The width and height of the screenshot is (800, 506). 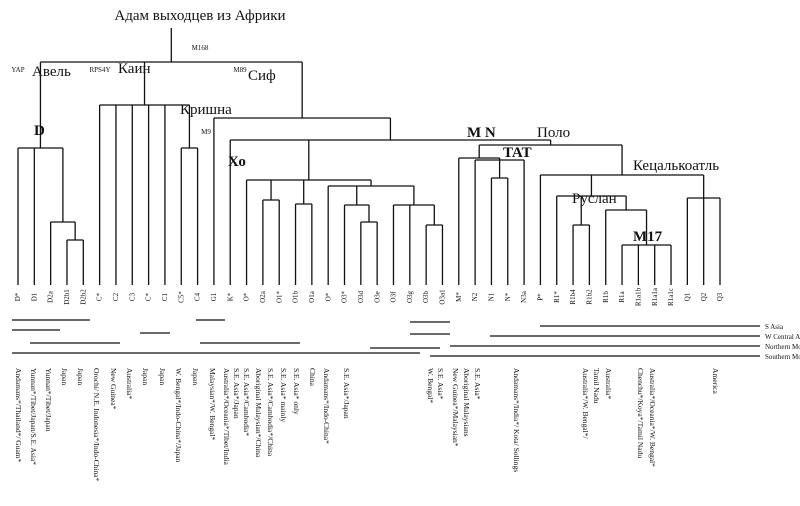 What do you see at coordinates (132, 296) in the screenshot?
I see `leaf-label: C3` at bounding box center [132, 296].